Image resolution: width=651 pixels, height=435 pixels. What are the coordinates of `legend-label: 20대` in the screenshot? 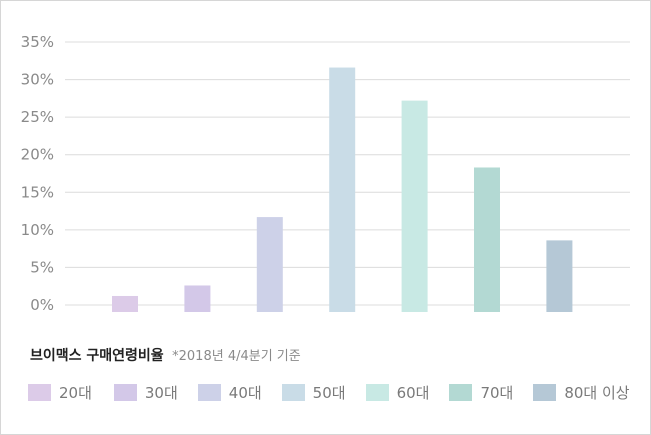 It's located at (75, 393).